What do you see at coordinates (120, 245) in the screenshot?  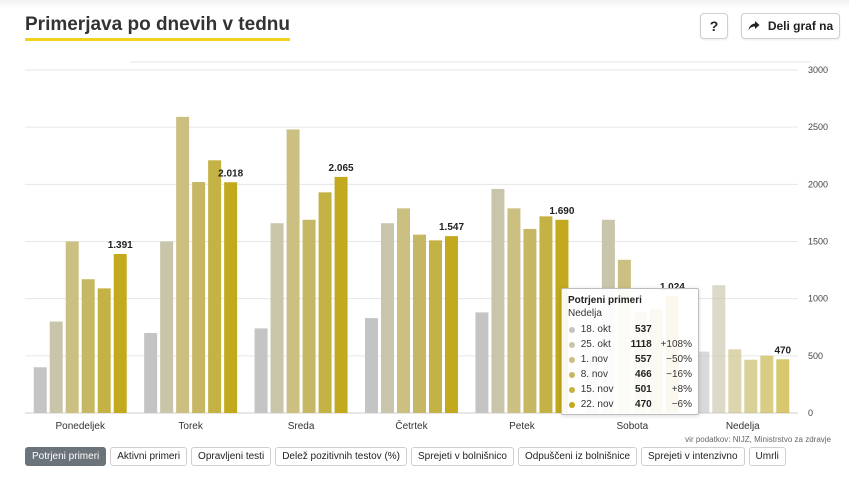 I see `data-label: 1.391` at bounding box center [120, 245].